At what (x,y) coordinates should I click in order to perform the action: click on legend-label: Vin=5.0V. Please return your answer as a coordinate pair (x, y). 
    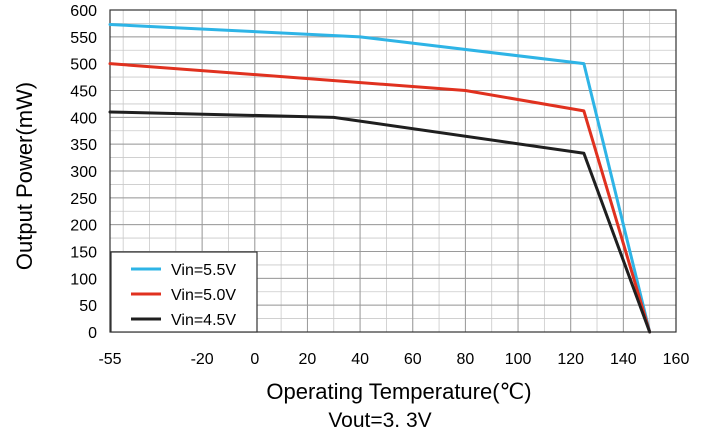
    Looking at the image, I should click on (203, 295).